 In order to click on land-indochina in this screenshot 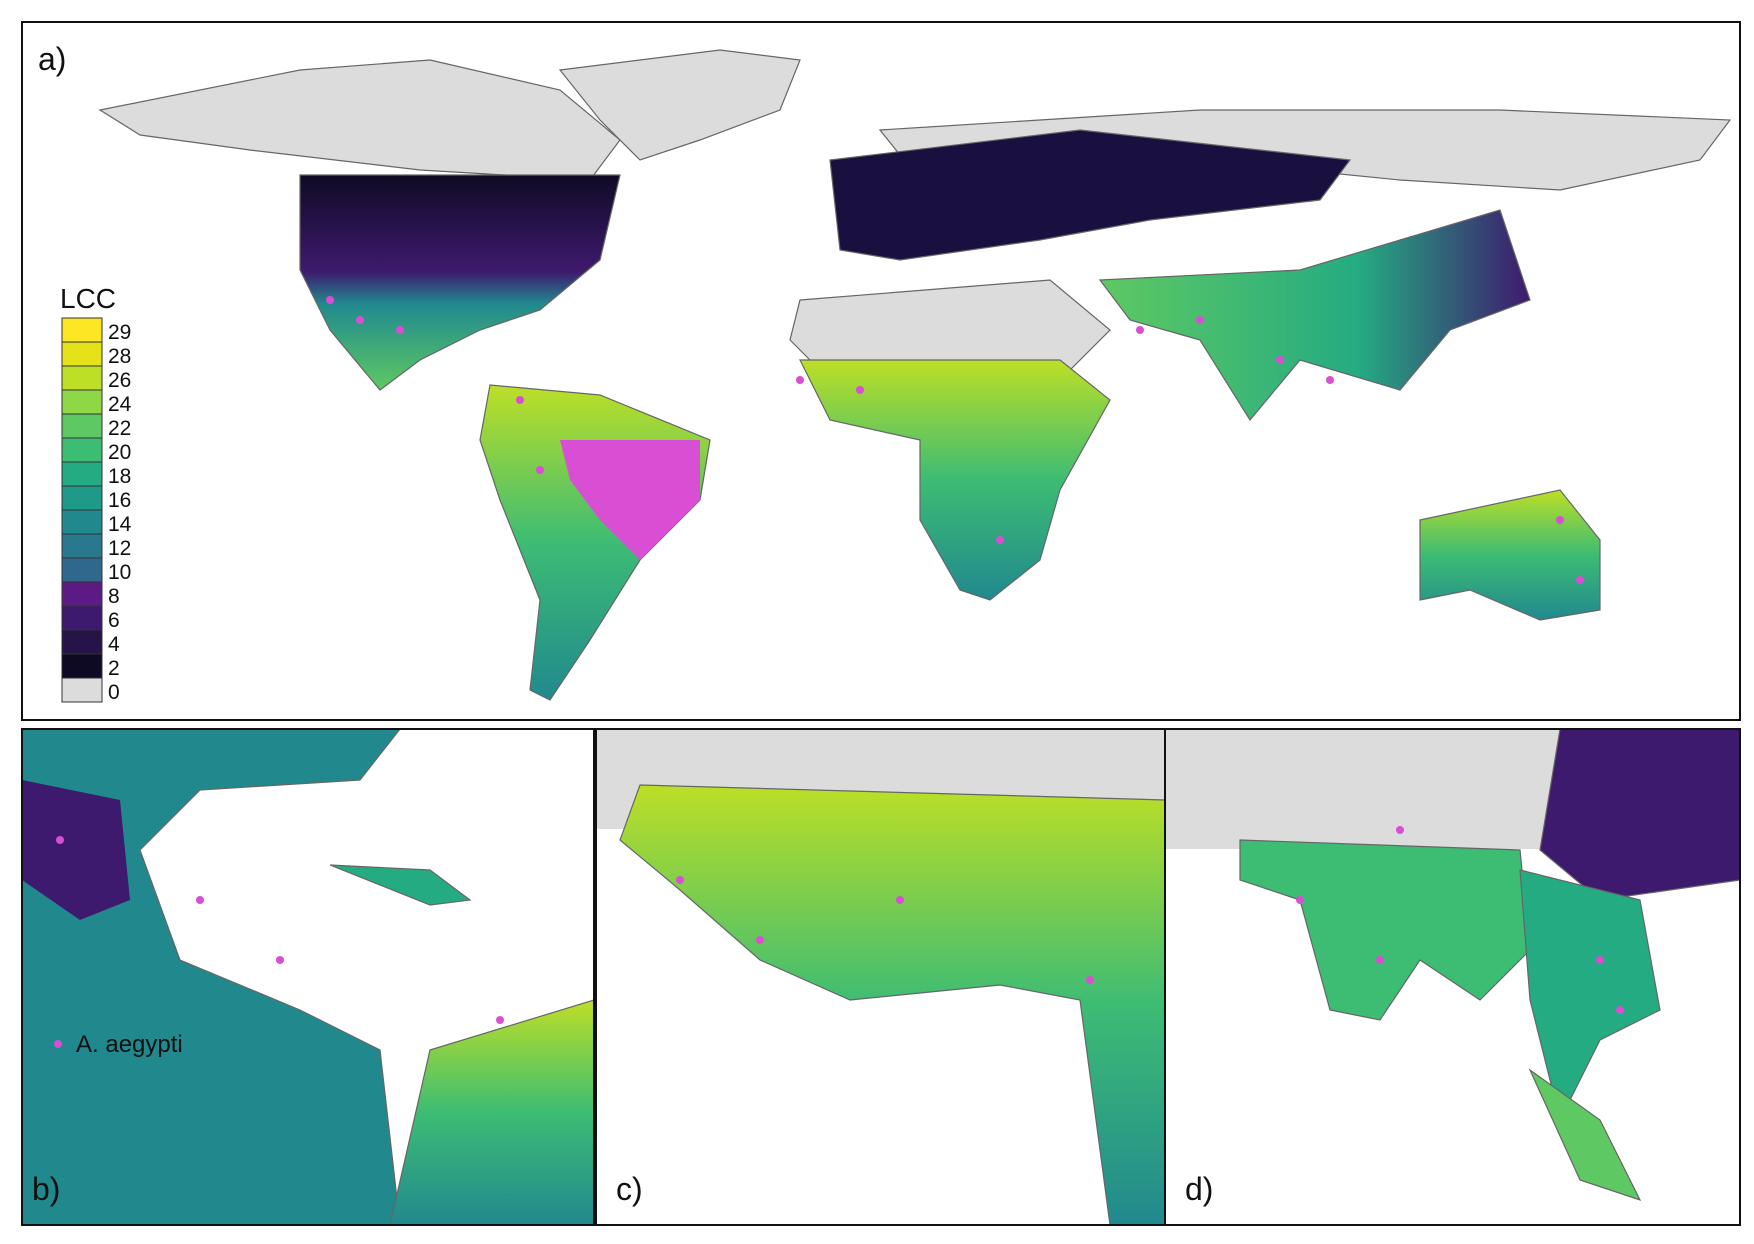, I will do `click(1590, 995)`.